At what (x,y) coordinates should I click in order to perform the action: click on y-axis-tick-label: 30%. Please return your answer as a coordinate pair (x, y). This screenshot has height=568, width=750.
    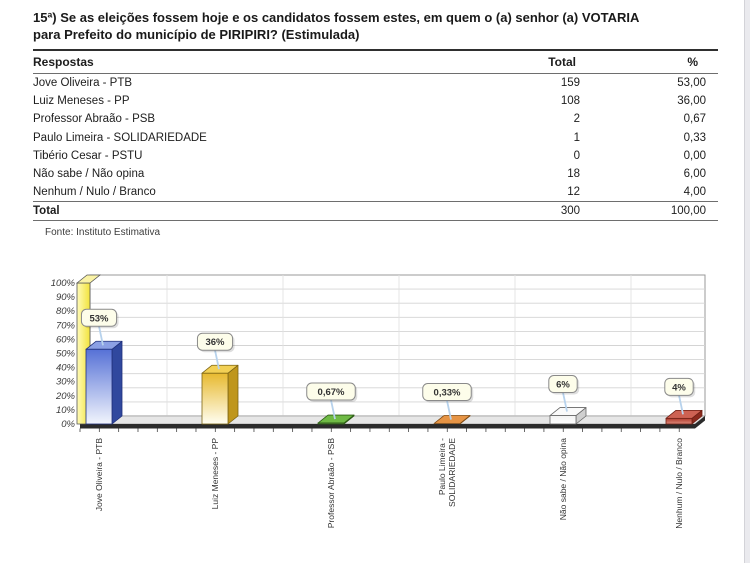
    Looking at the image, I should click on (66, 382).